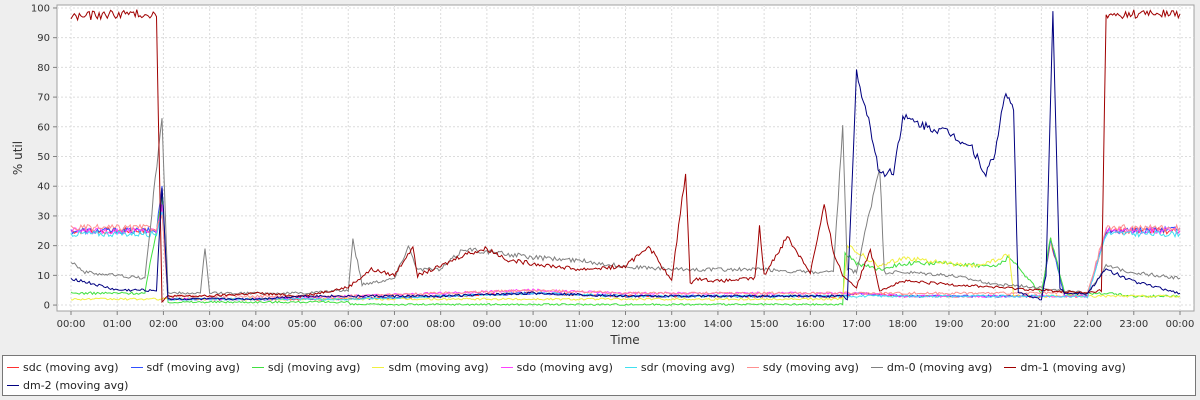 This screenshot has width=1200, height=400. I want to click on x-tick-label: 01:00, so click(117, 324).